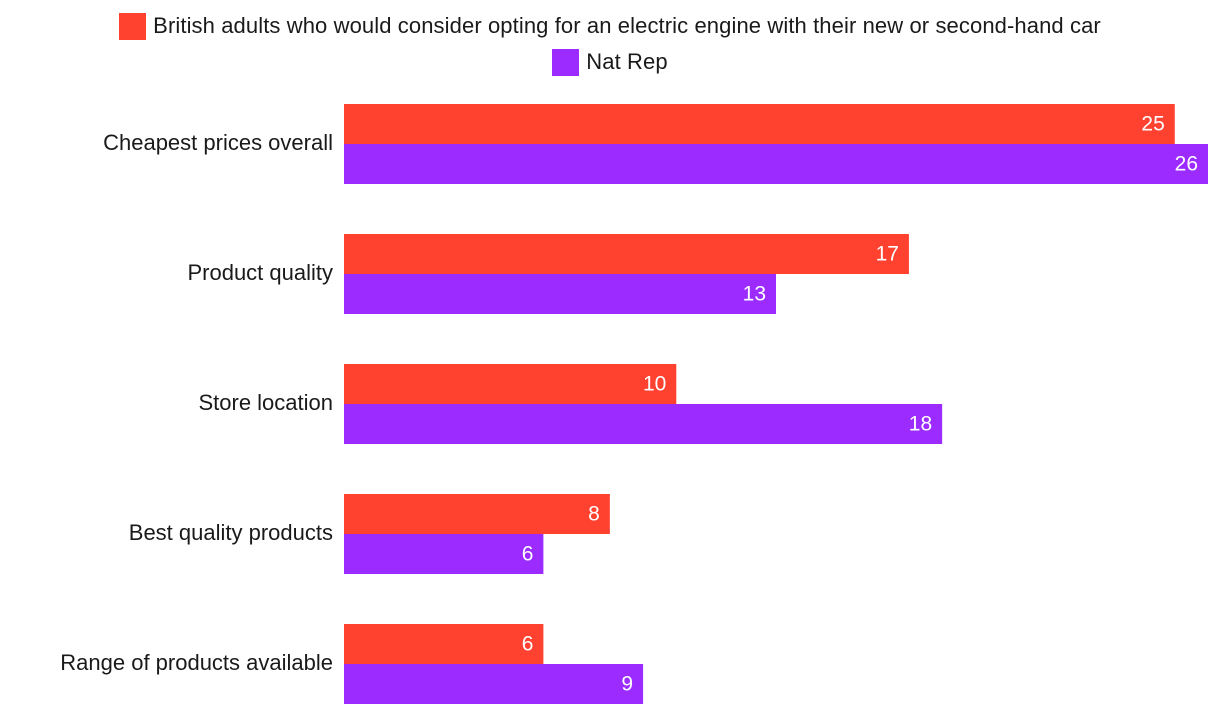  What do you see at coordinates (196, 662) in the screenshot?
I see `category-label-range-of-products-available: Range of products available` at bounding box center [196, 662].